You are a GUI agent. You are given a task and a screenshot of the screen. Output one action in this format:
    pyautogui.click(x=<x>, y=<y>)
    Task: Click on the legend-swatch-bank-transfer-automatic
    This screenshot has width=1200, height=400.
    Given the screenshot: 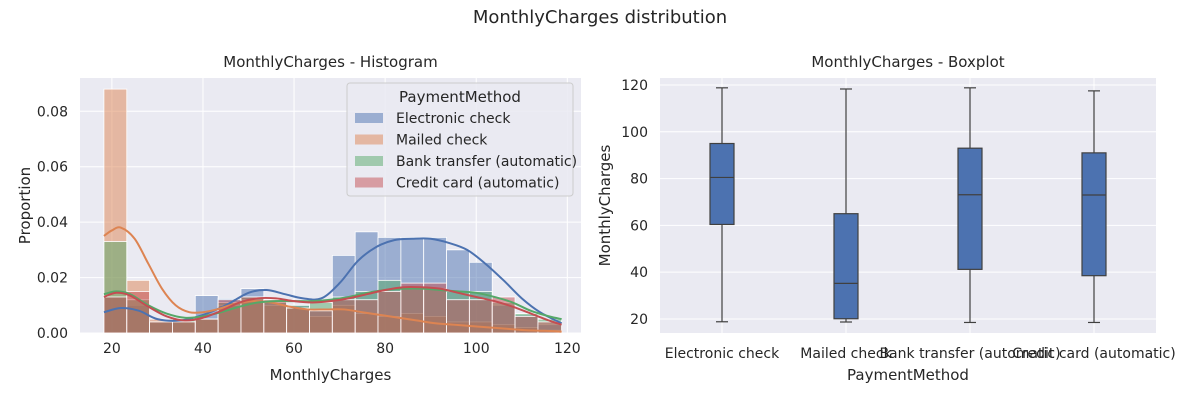 What is the action you would take?
    pyautogui.click(x=369, y=161)
    